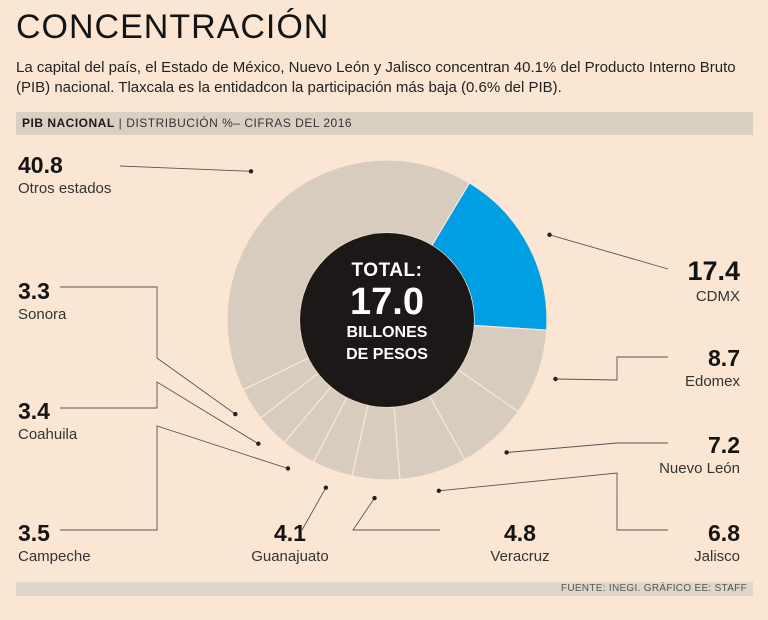 The width and height of the screenshot is (768, 620). Describe the element at coordinates (42, 314) in the screenshot. I see `name-sonora: Sonora` at that location.